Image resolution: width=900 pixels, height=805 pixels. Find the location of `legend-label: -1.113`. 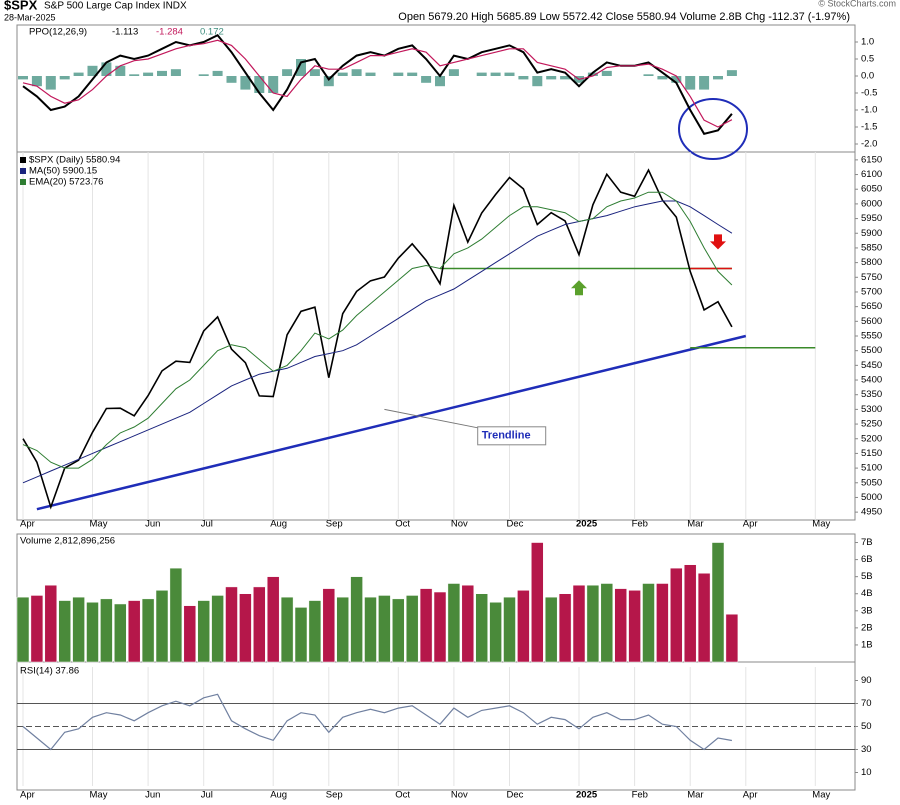

legend-label: -1.113 is located at coordinates (125, 32).